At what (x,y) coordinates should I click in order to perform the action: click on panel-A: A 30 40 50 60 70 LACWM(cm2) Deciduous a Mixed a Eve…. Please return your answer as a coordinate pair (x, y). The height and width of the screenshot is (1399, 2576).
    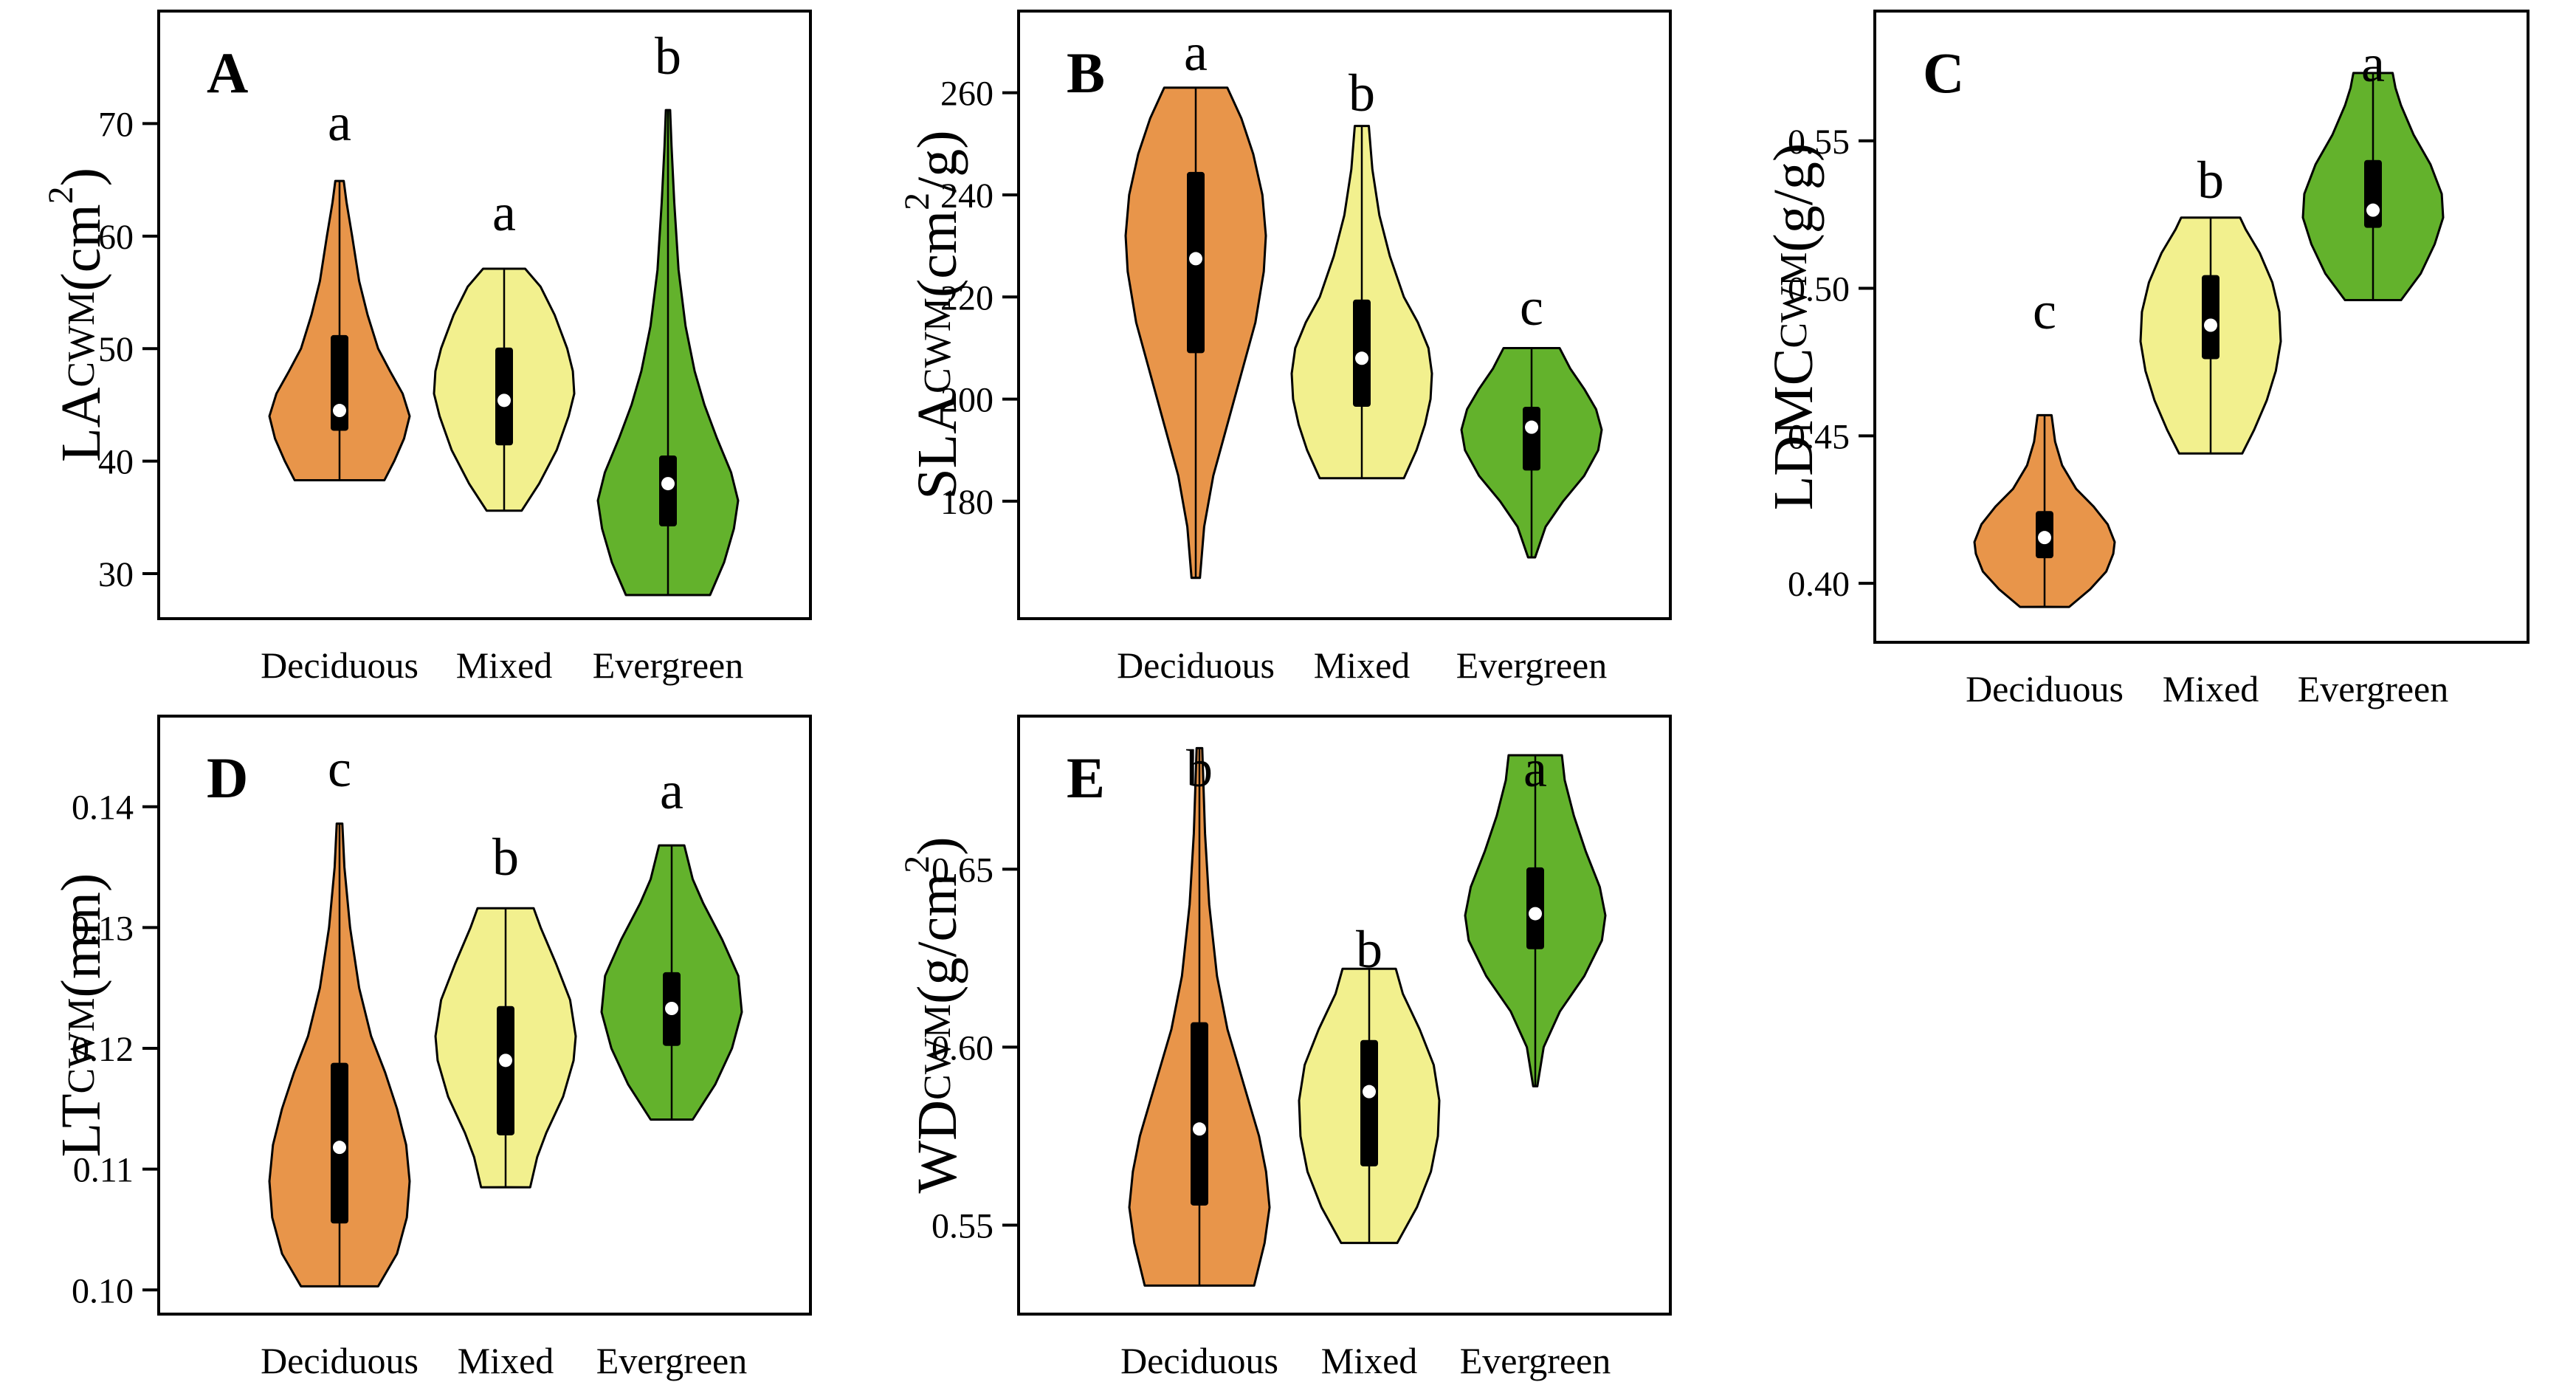
    Looking at the image, I should click on (426, 348).